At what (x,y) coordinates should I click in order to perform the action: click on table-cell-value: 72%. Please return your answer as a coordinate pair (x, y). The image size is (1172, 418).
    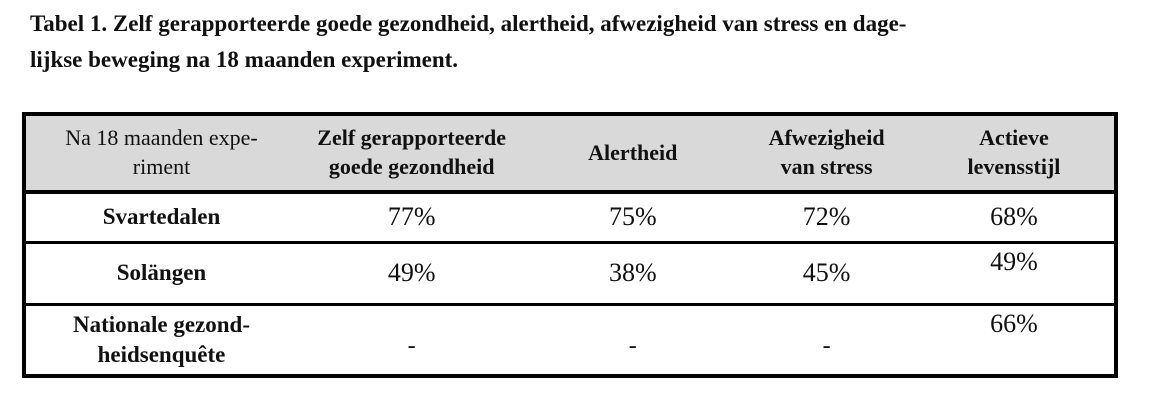
    Looking at the image, I should click on (826, 217).